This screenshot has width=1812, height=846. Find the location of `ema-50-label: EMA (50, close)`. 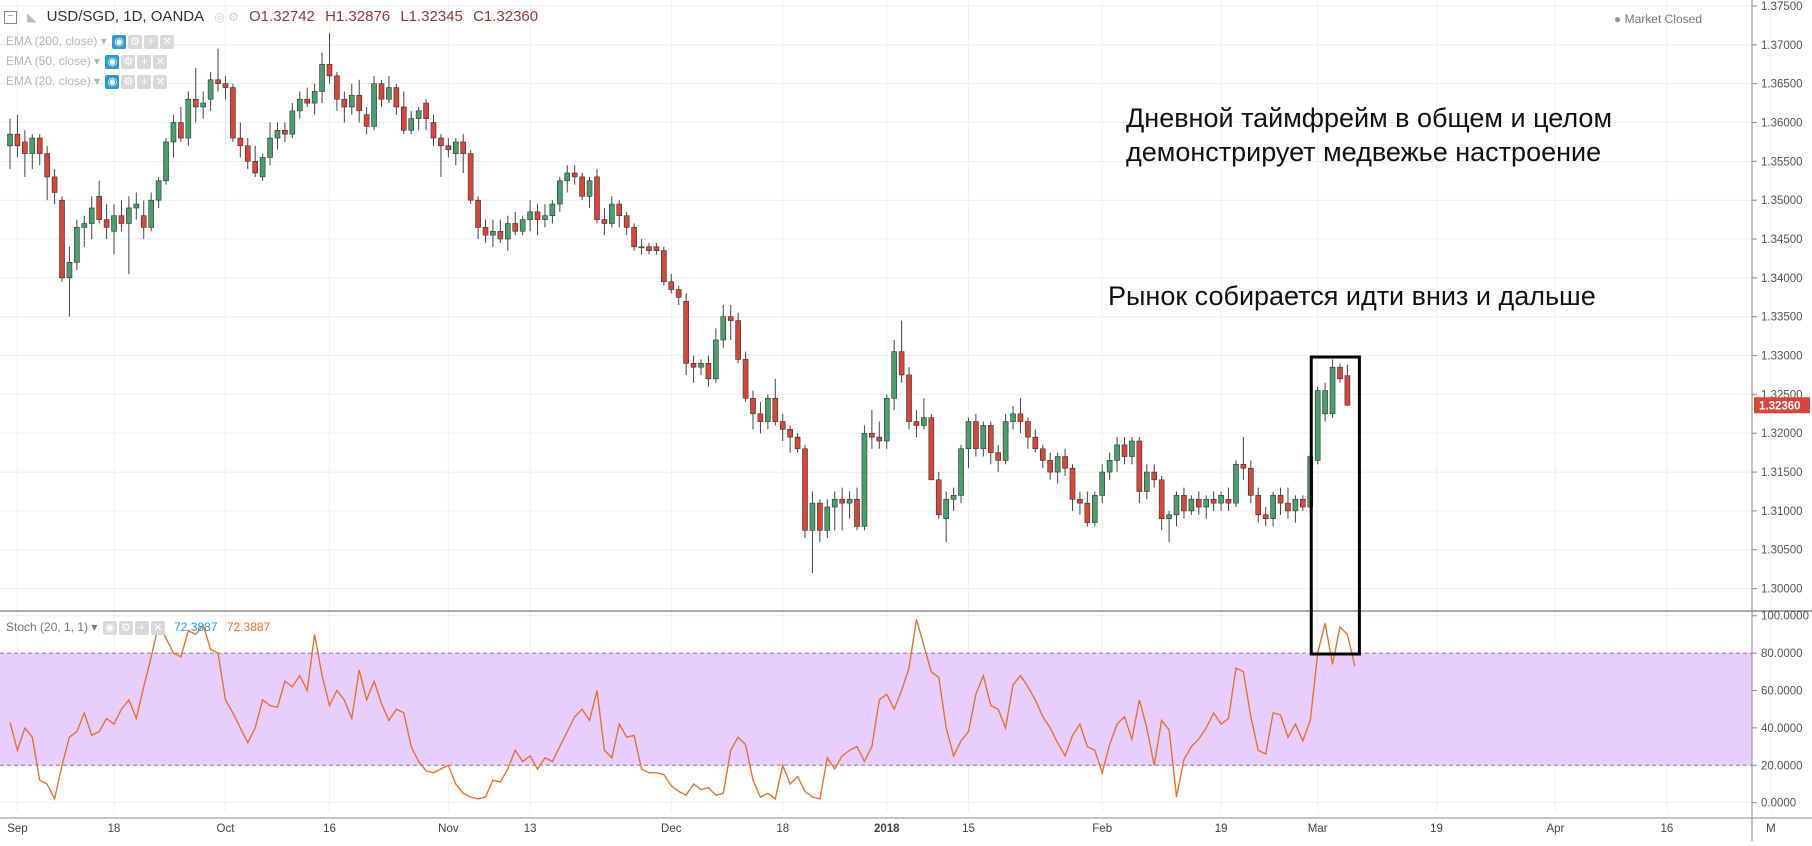

ema-50-label: EMA (50, close) is located at coordinates (48, 61).